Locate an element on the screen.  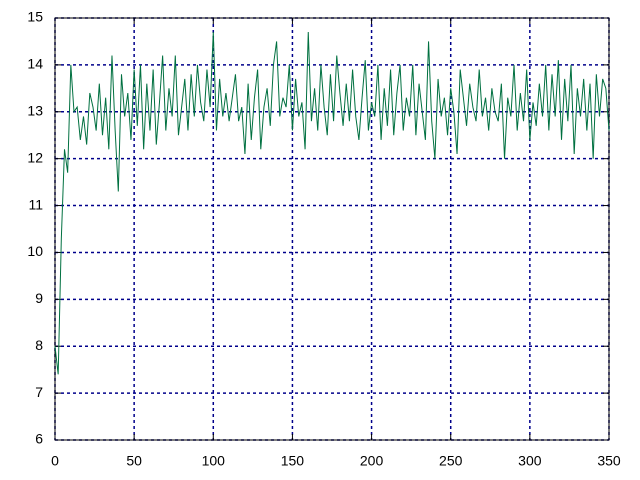
x-tick-label: 0 is located at coordinates (55, 461).